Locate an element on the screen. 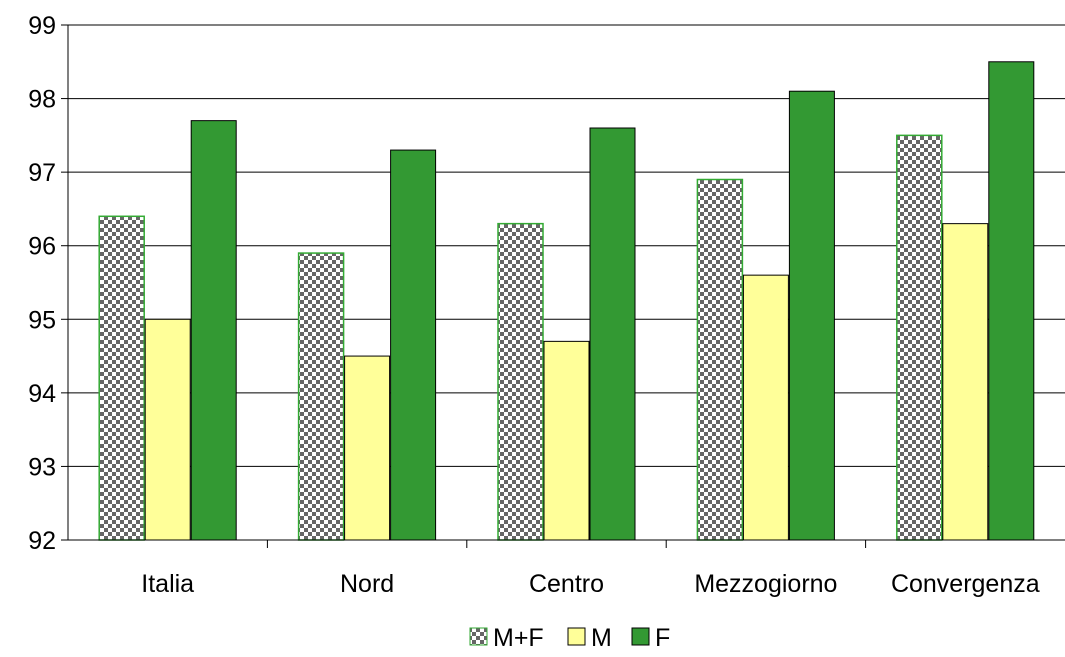 The width and height of the screenshot is (1065, 657). bar-m-f-mezzogiorno is located at coordinates (720, 359).